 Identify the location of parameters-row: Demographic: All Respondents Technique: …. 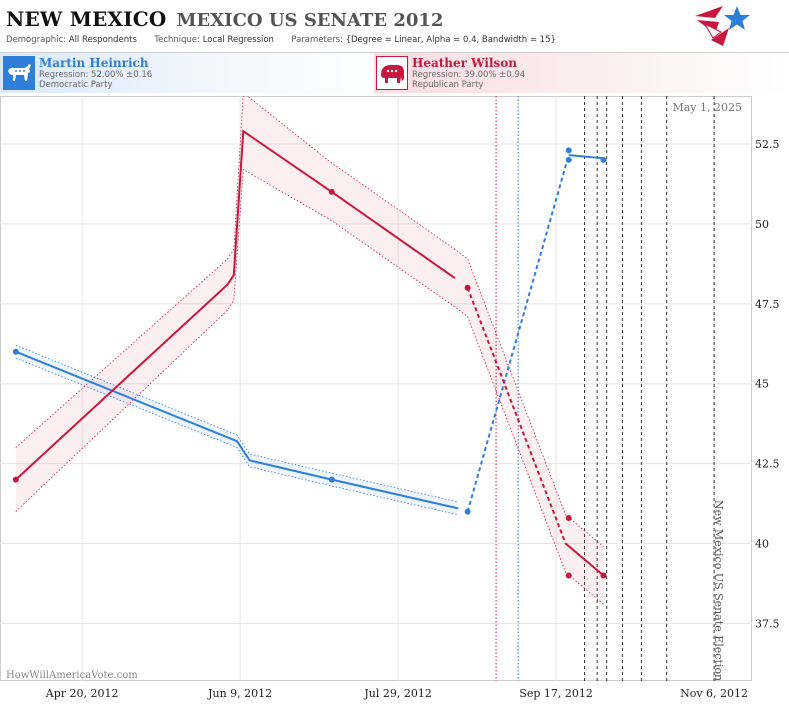
(281, 40).